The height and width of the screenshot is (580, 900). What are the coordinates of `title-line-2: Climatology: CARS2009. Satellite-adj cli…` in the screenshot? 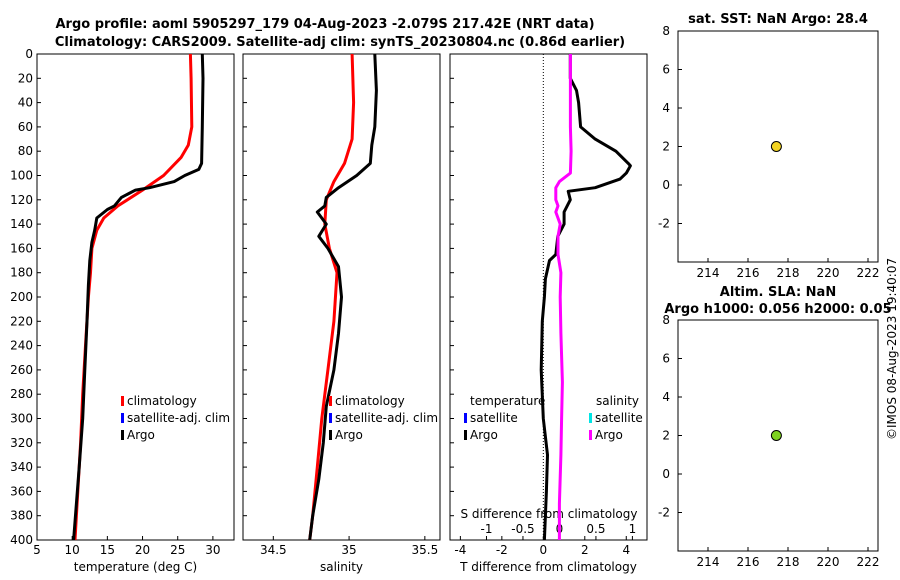 It's located at (340, 42).